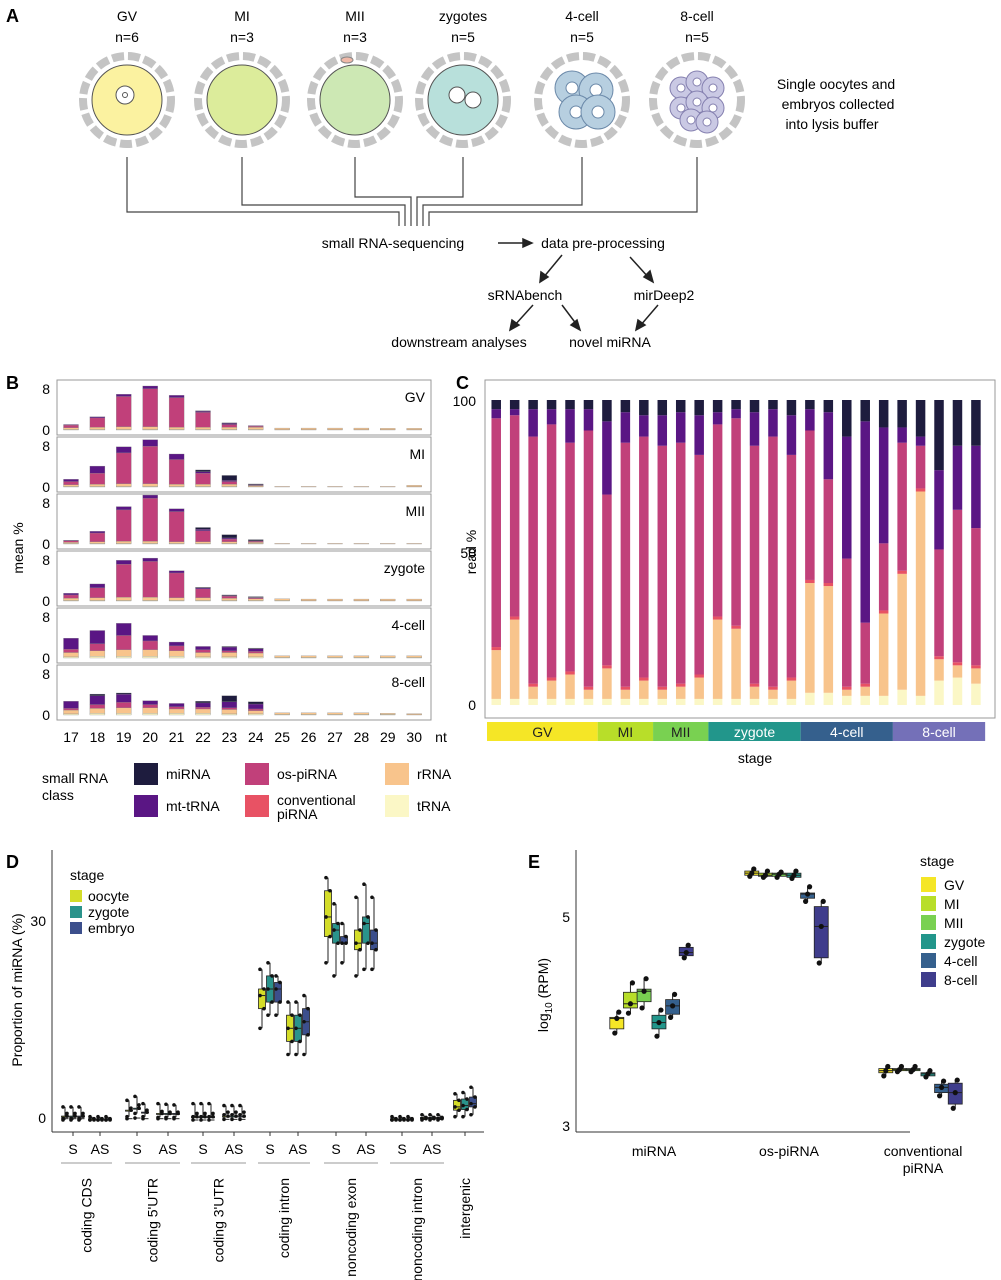  What do you see at coordinates (125, 95) in the screenshot?
I see `nucleolus` at bounding box center [125, 95].